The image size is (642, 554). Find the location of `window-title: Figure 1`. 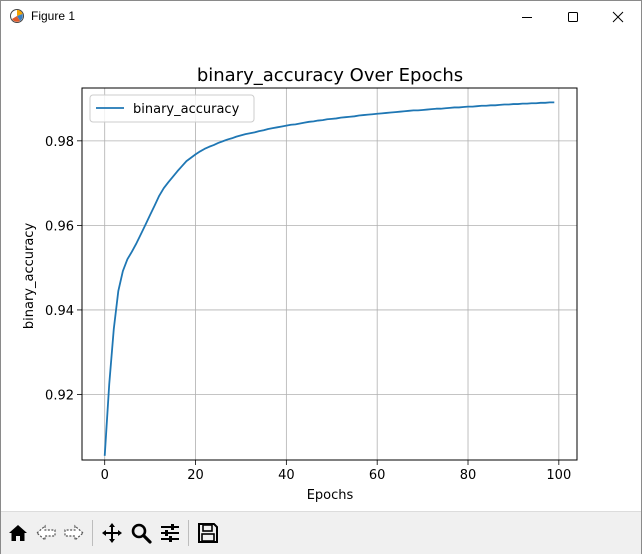

window-title: Figure 1 is located at coordinates (53, 16).